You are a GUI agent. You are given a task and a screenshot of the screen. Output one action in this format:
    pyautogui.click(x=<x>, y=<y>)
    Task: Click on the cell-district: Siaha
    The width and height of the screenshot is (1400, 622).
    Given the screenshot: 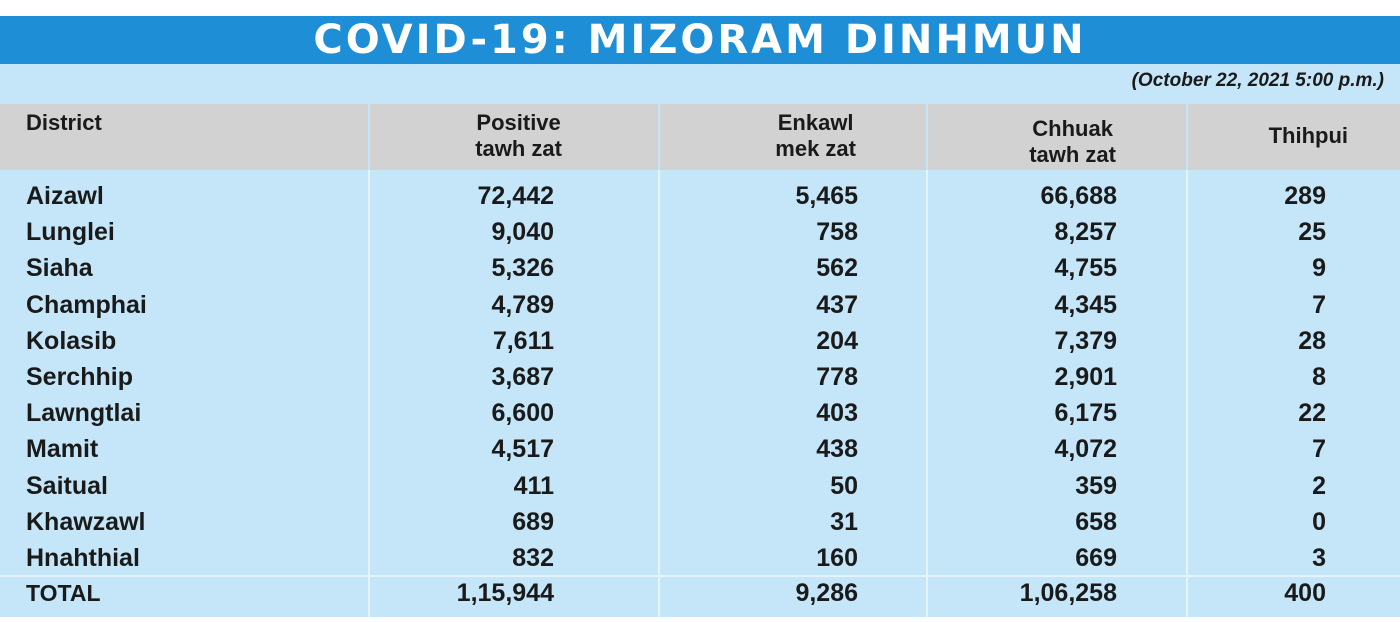 What is the action you would take?
    pyautogui.click(x=59, y=268)
    